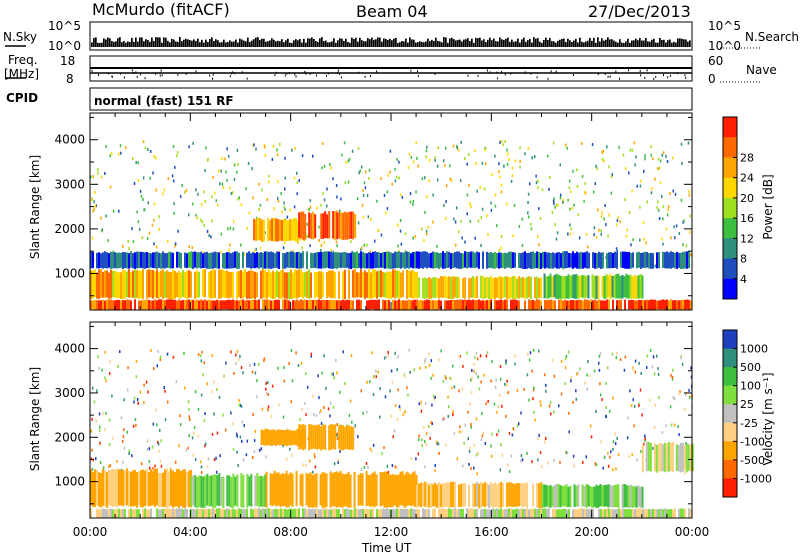 This screenshot has width=800, height=555. Describe the element at coordinates (730, 413) in the screenshot. I see `velocity-colorbar-frame` at that location.